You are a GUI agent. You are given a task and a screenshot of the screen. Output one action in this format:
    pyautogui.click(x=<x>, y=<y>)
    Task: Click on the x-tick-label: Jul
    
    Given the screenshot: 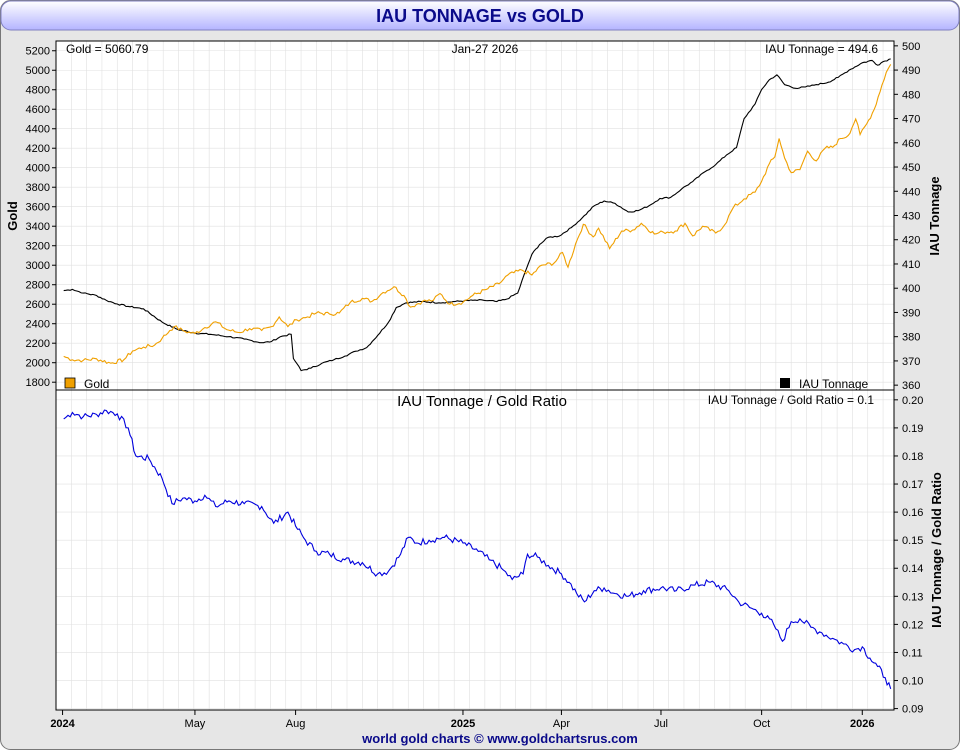 What is the action you would take?
    pyautogui.click(x=661, y=724)
    